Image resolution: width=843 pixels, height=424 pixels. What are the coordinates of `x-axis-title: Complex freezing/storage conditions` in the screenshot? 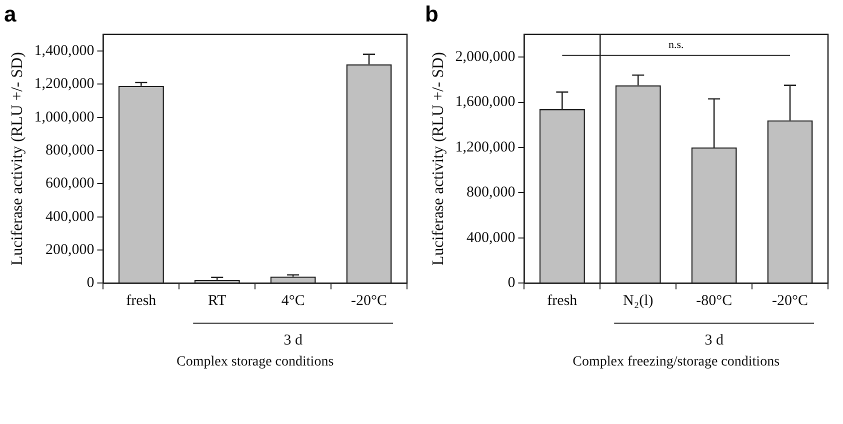 It's located at (676, 362).